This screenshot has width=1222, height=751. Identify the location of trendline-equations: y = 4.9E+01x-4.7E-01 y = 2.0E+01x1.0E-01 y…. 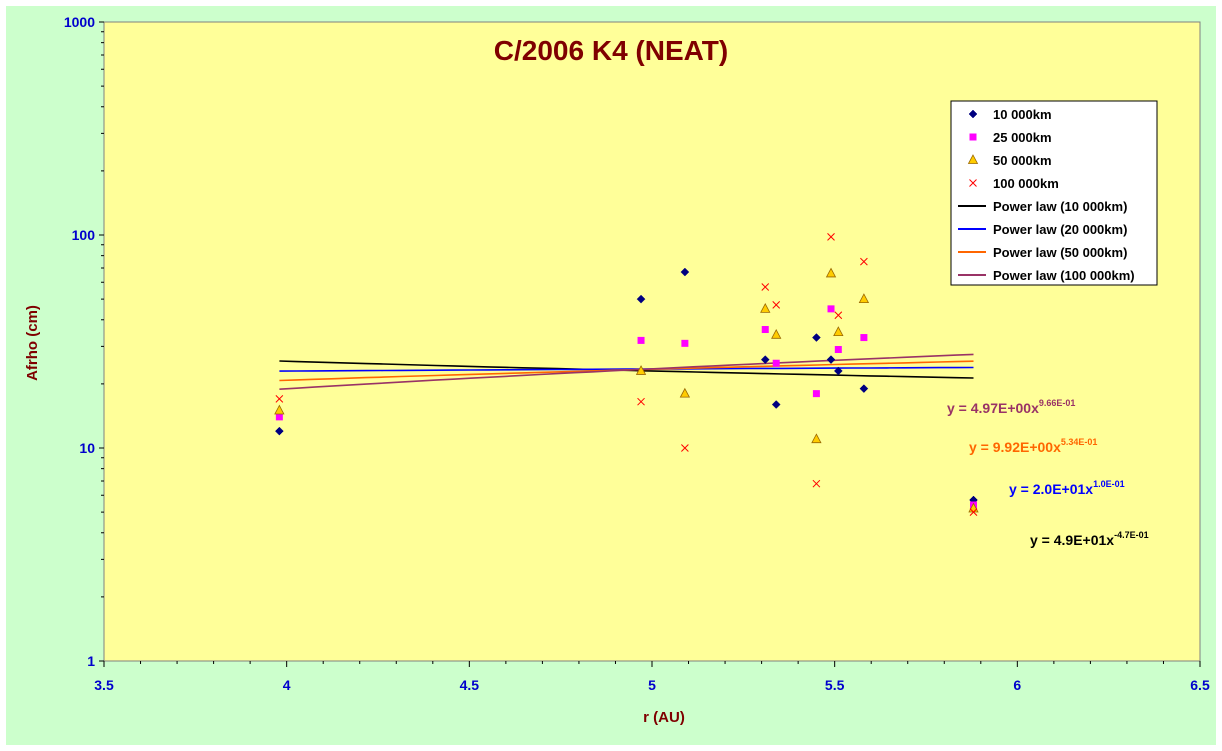
(1048, 473).